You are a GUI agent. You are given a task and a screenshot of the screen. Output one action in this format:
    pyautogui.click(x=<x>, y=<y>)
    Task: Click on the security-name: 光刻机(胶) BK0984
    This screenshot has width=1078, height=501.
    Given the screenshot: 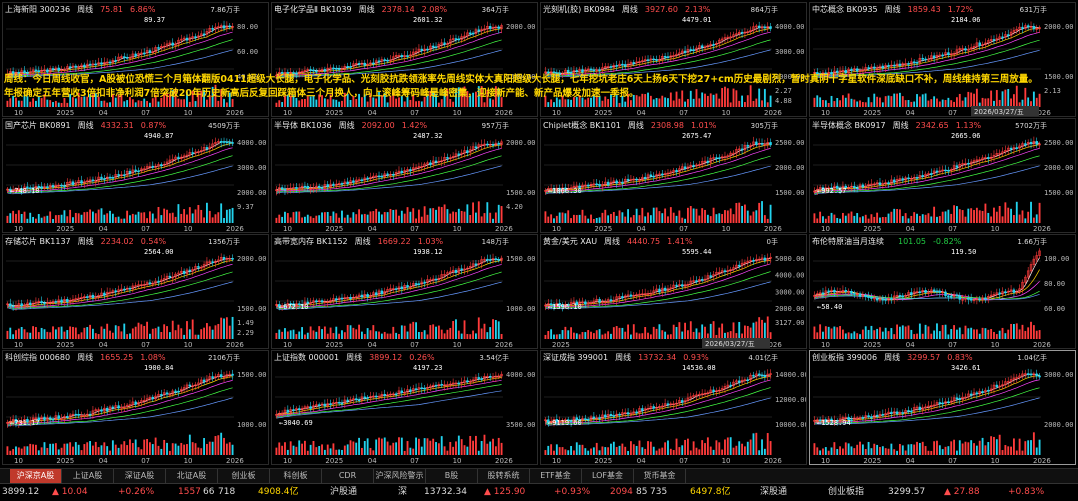 What is the action you would take?
    pyautogui.click(x=579, y=9)
    